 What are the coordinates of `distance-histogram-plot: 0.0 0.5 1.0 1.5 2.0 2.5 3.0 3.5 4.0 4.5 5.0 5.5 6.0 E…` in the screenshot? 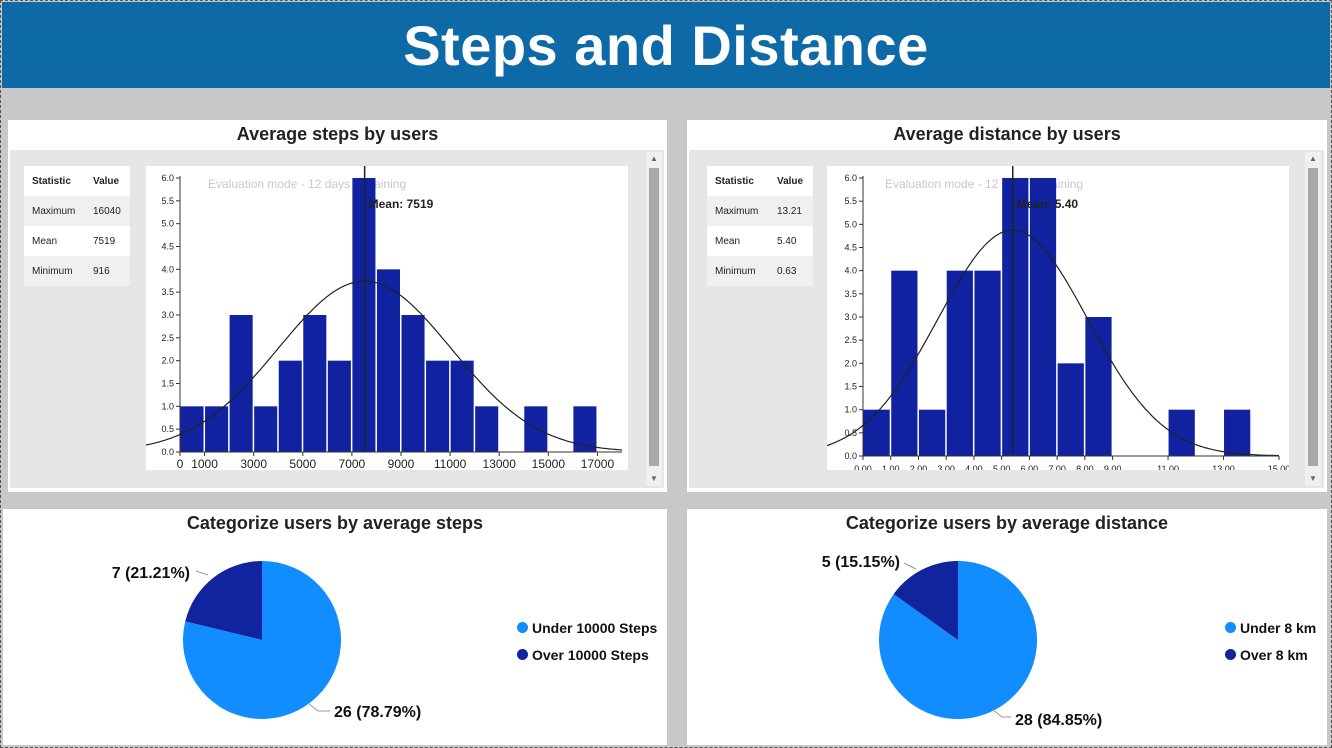 It's located at (1057, 320).